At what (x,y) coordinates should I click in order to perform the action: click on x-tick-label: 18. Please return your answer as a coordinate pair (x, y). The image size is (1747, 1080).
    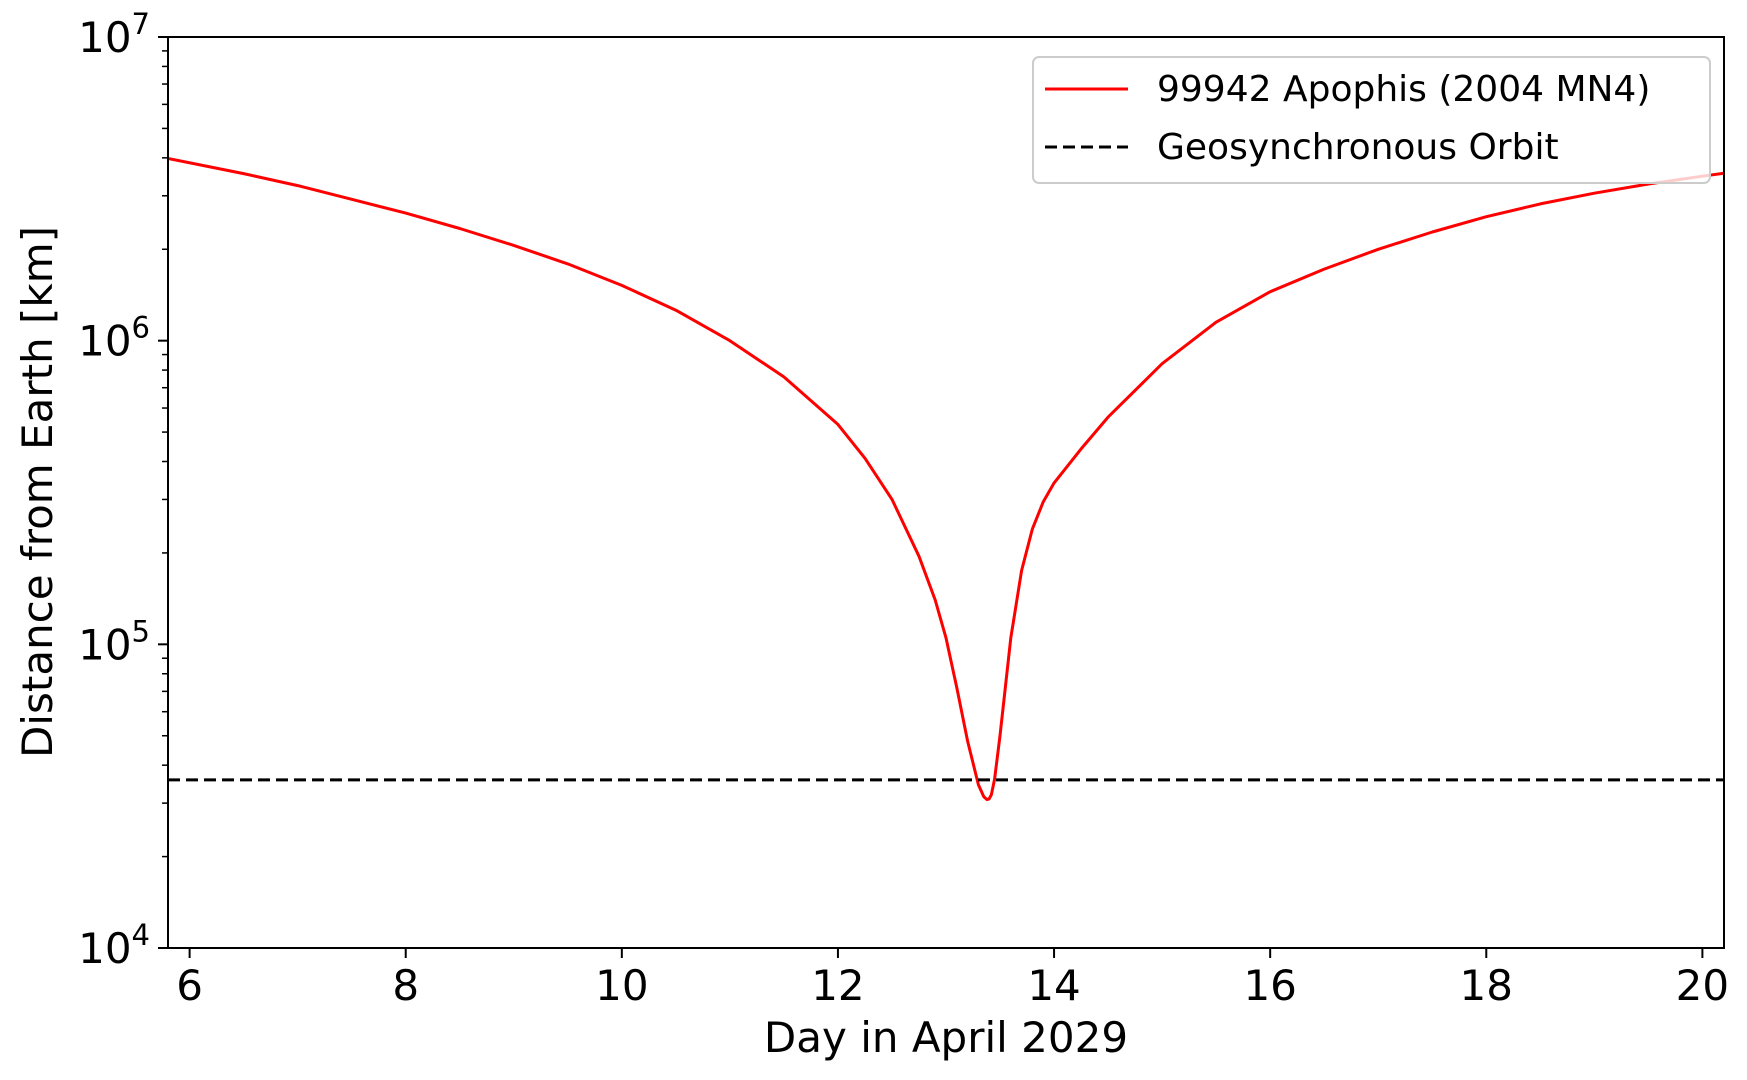
    Looking at the image, I should click on (1486, 985).